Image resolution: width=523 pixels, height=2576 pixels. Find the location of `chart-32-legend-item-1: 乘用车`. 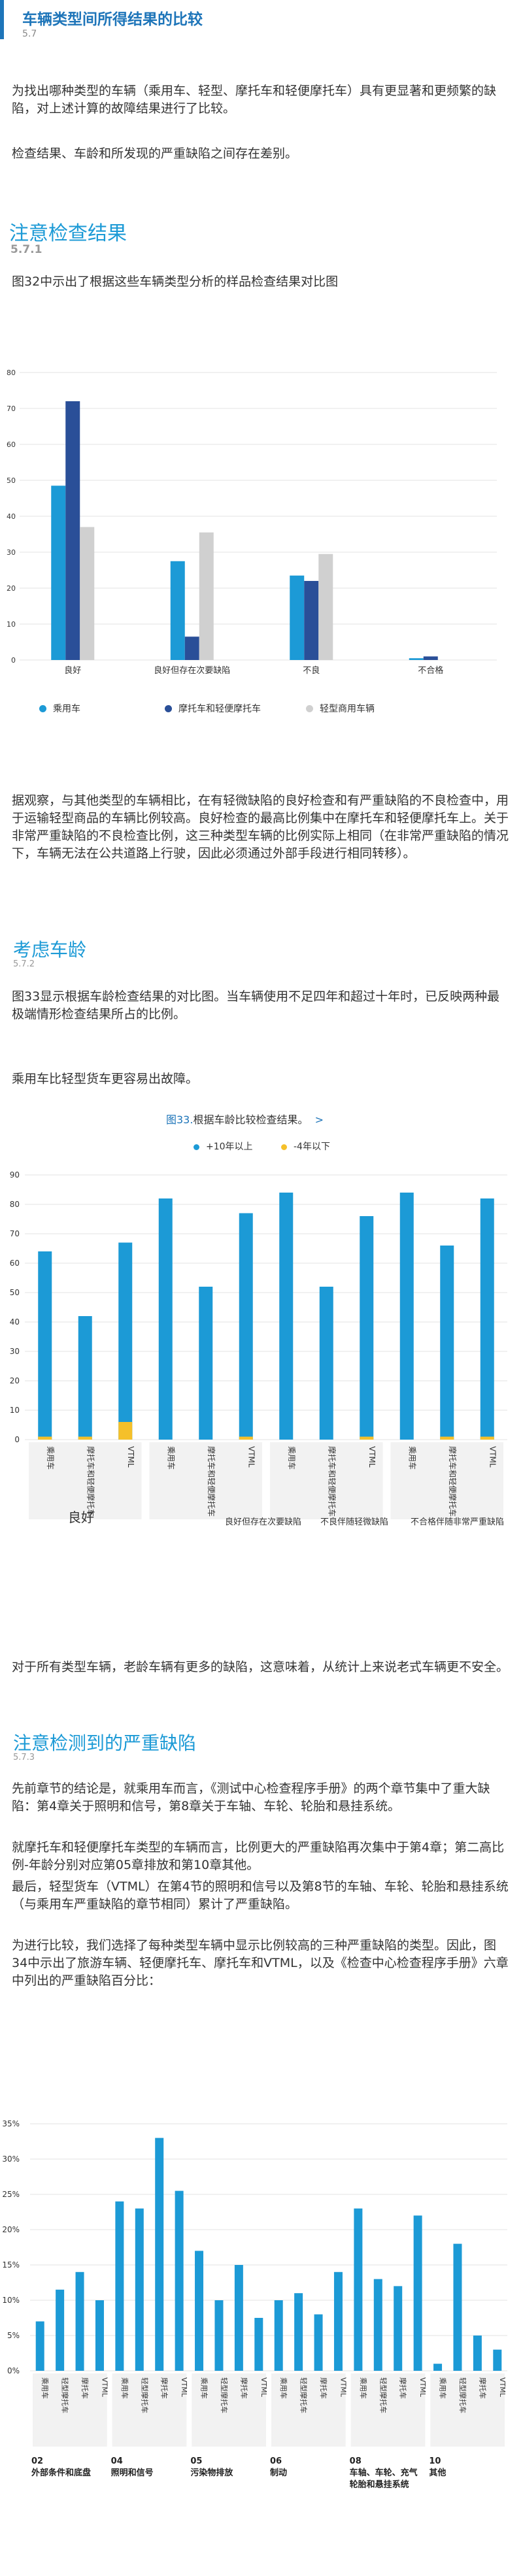

chart-32-legend-item-1: 乘用车 is located at coordinates (60, 708).